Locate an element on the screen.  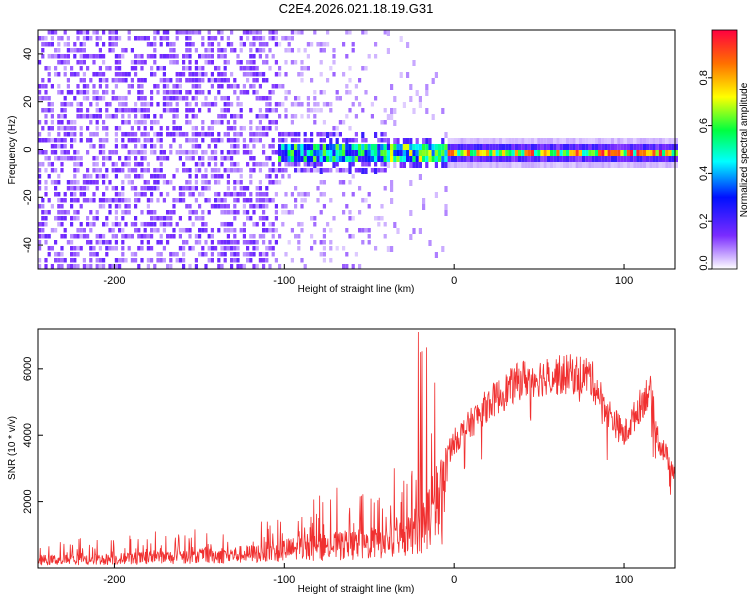
colorbar-tick-label: 0.2 is located at coordinates (704, 221).